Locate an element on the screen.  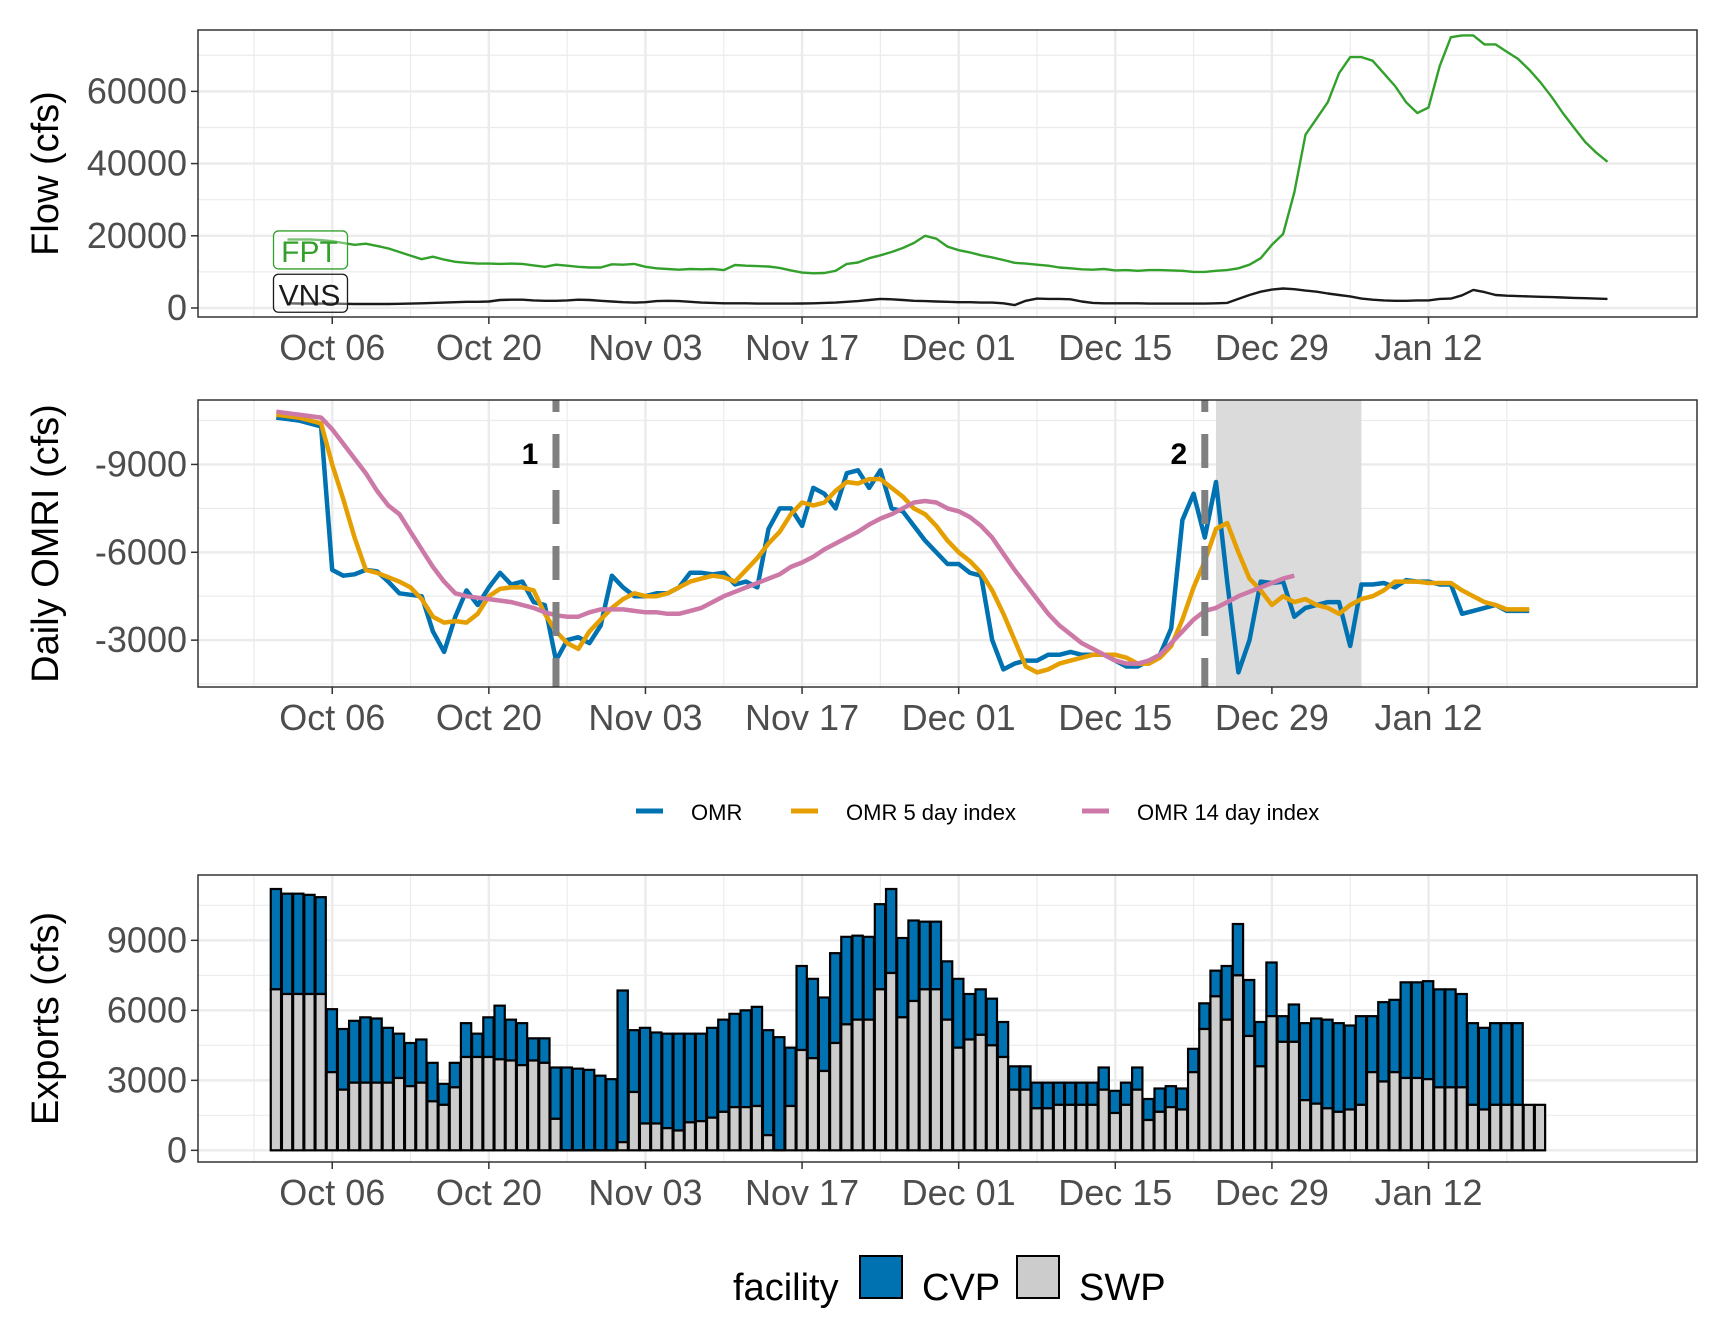
line-omr-14-day-index is located at coordinates (785, 537).